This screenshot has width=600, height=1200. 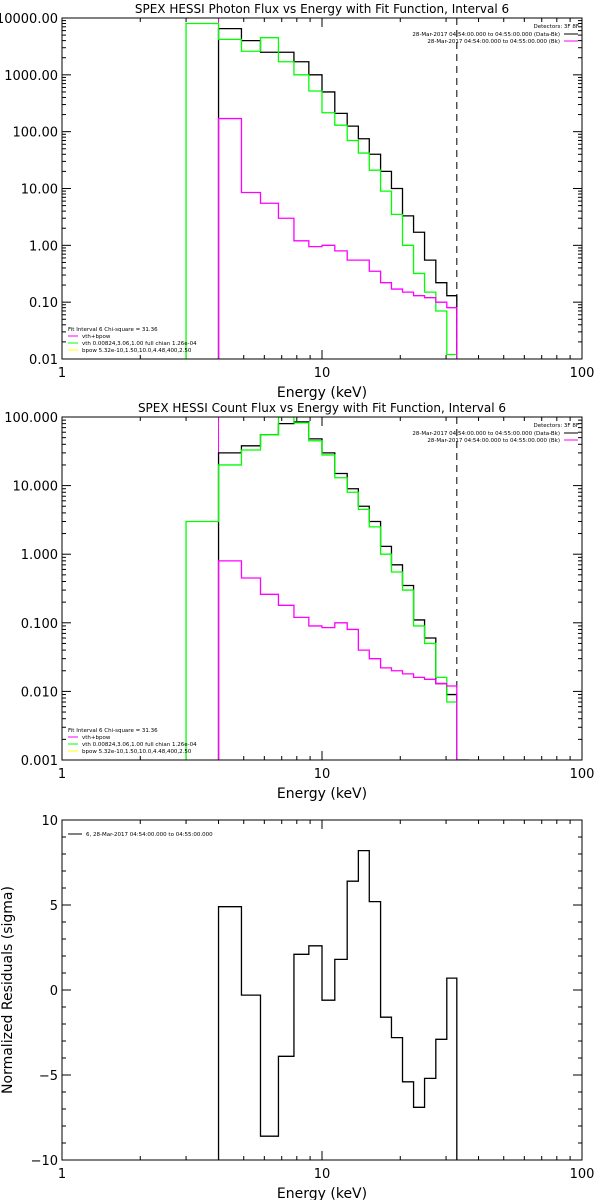 I want to click on y-tick-label: 5, so click(x=54, y=906).